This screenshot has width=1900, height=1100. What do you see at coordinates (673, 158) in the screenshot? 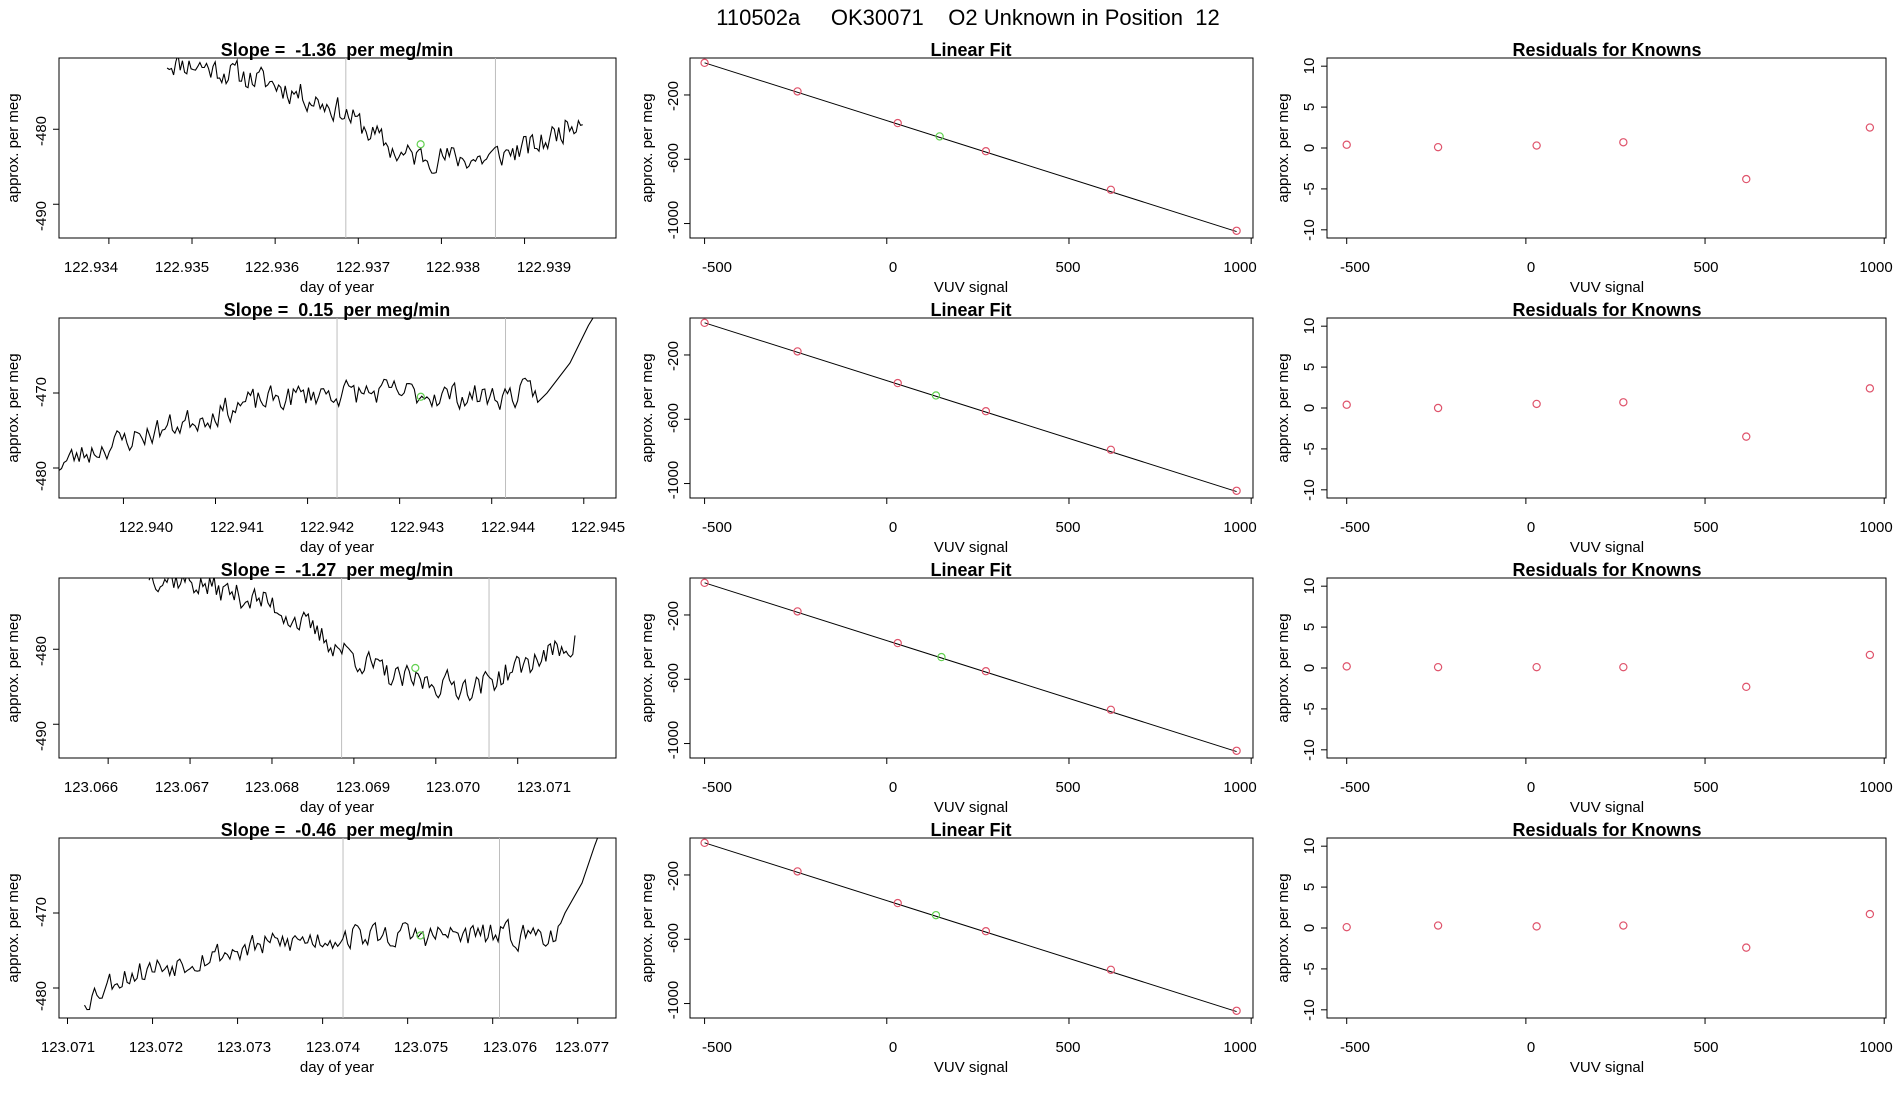
I see `fit-ytick-1-2: -600` at bounding box center [673, 158].